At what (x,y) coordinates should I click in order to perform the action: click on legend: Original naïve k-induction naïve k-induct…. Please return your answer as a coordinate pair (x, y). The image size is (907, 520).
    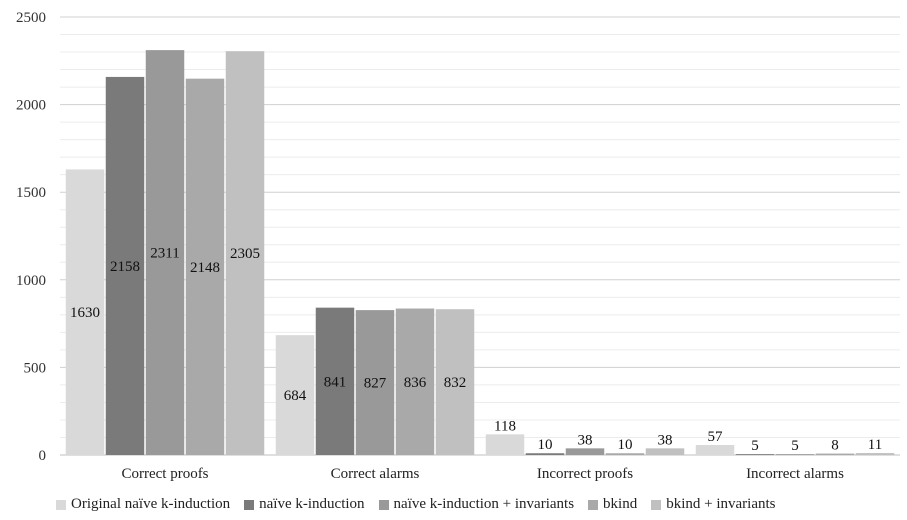
    Looking at the image, I should click on (415, 504).